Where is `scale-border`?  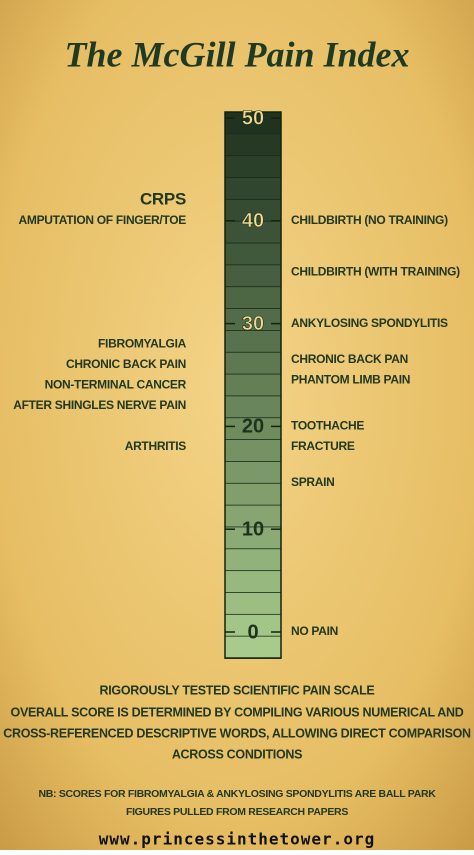
scale-border is located at coordinates (253, 385).